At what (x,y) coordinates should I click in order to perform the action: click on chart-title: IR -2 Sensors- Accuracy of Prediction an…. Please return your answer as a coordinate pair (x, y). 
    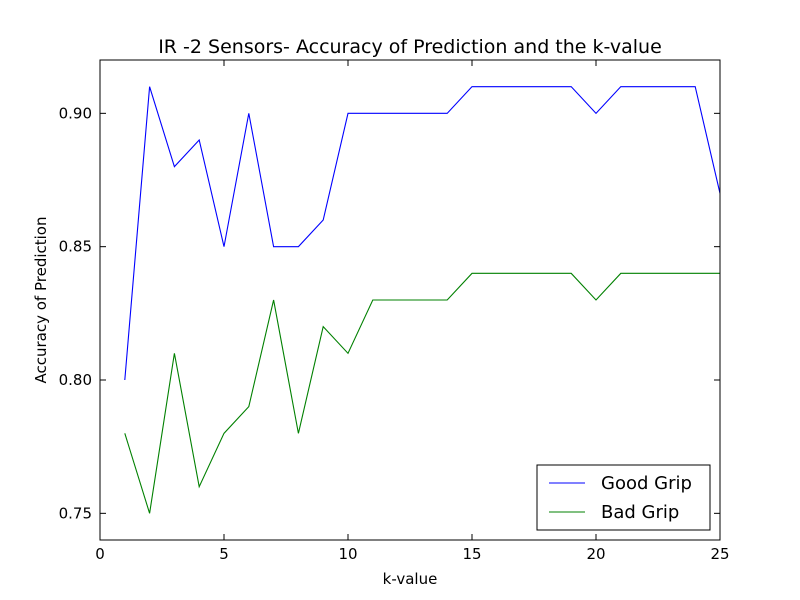
    Looking at the image, I should click on (410, 47).